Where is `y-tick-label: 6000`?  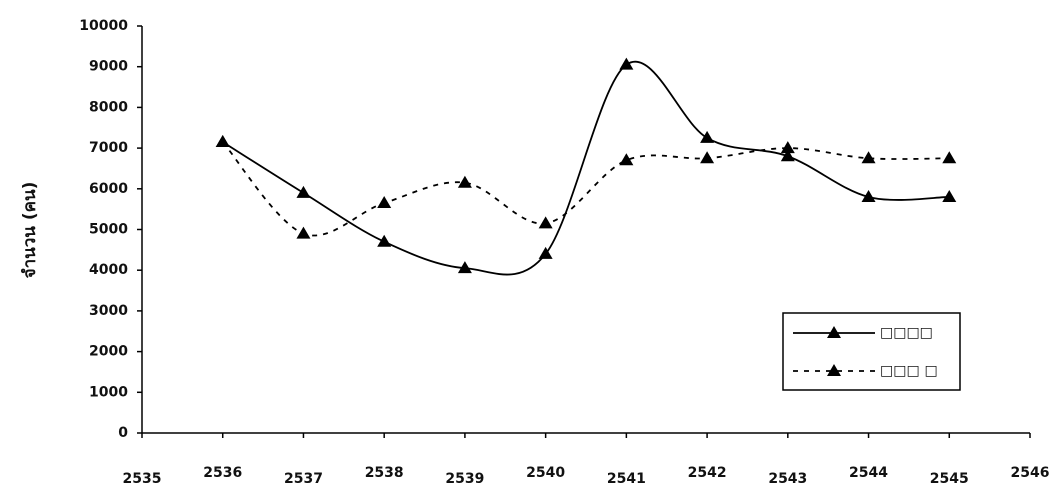 y-tick-label: 6000 is located at coordinates (108, 189).